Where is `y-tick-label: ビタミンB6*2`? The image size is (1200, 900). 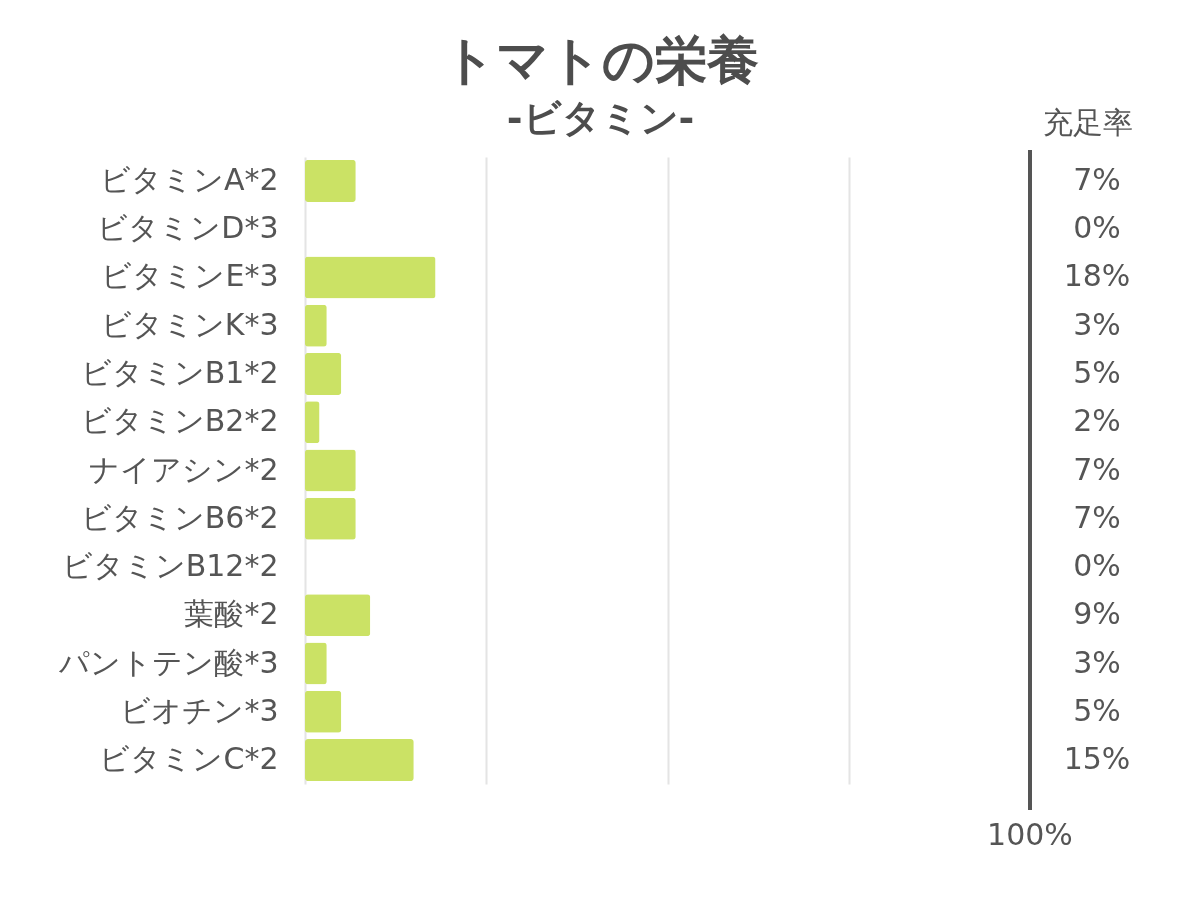
y-tick-label: ビタミンB6*2 is located at coordinates (179, 517).